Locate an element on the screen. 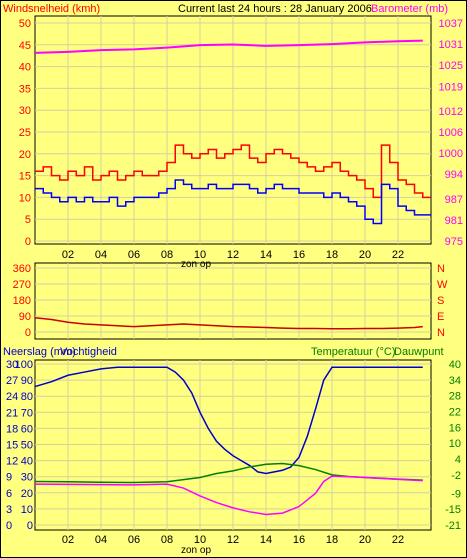 The width and height of the screenshot is (467, 558). humidity-tick-label: 10 is located at coordinates (27, 510).